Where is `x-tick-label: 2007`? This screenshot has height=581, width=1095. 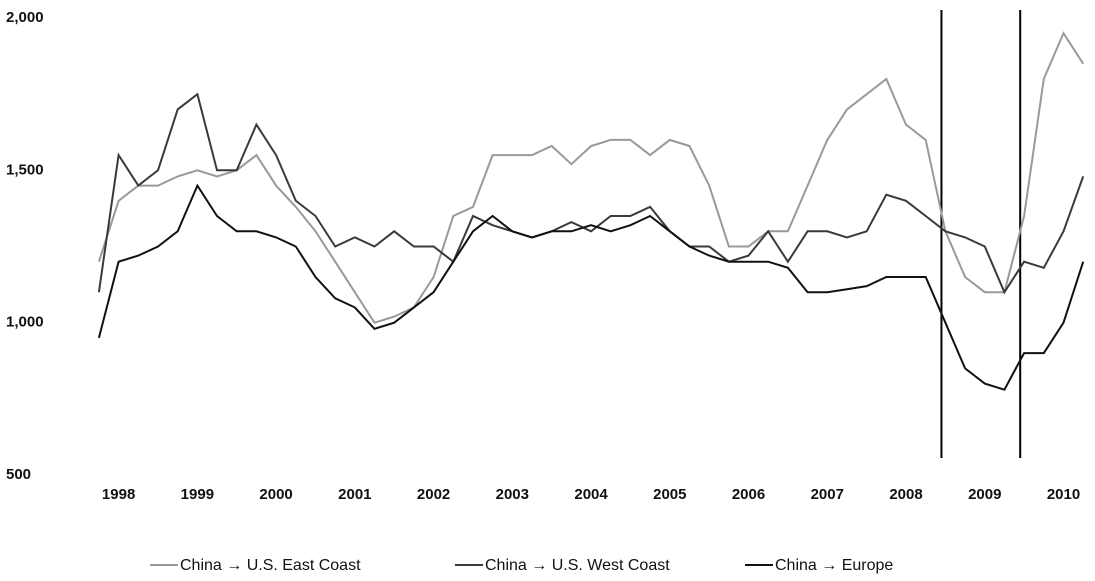 x-tick-label: 2007 is located at coordinates (827, 494).